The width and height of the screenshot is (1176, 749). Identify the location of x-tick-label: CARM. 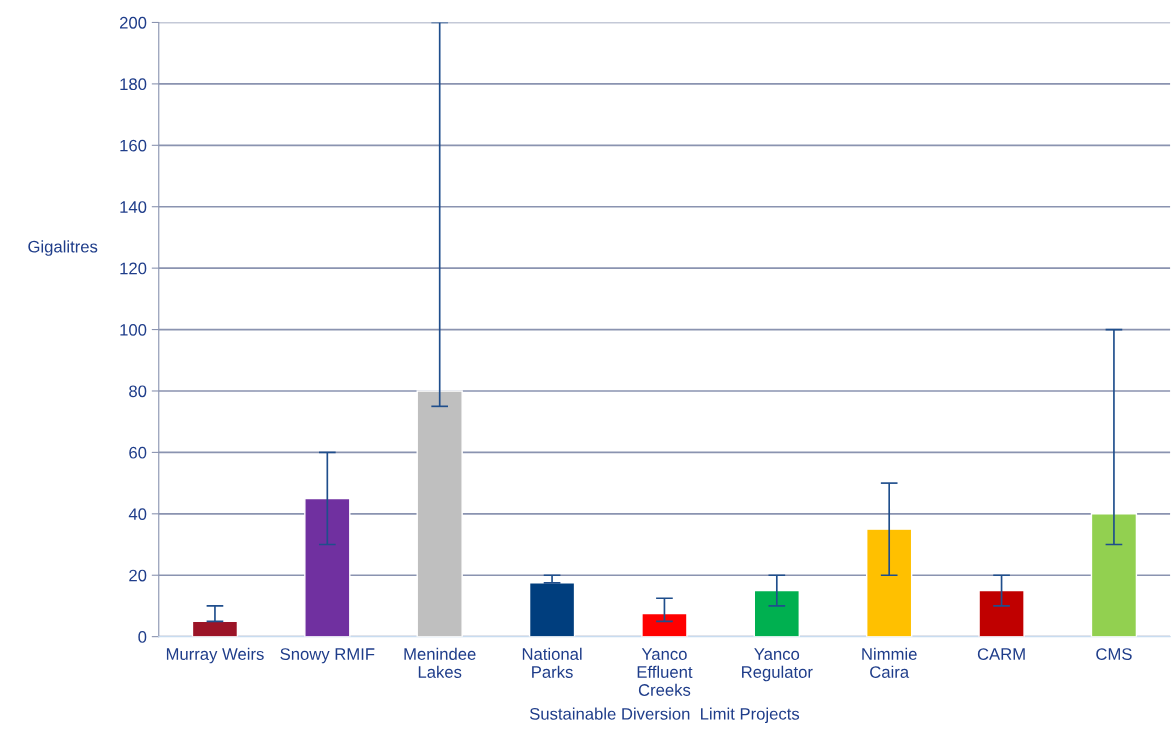
(1001, 654).